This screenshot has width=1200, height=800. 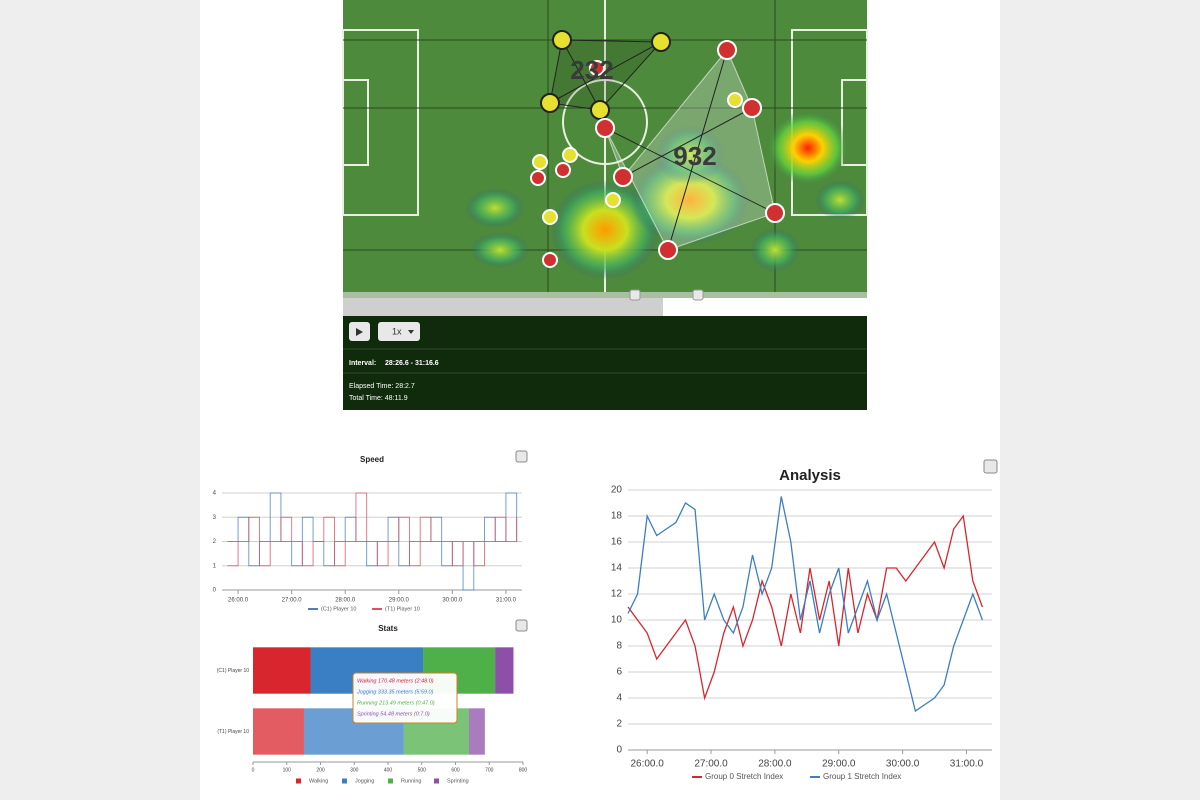 What do you see at coordinates (617, 542) in the screenshot?
I see `y-tick-label: 16` at bounding box center [617, 542].